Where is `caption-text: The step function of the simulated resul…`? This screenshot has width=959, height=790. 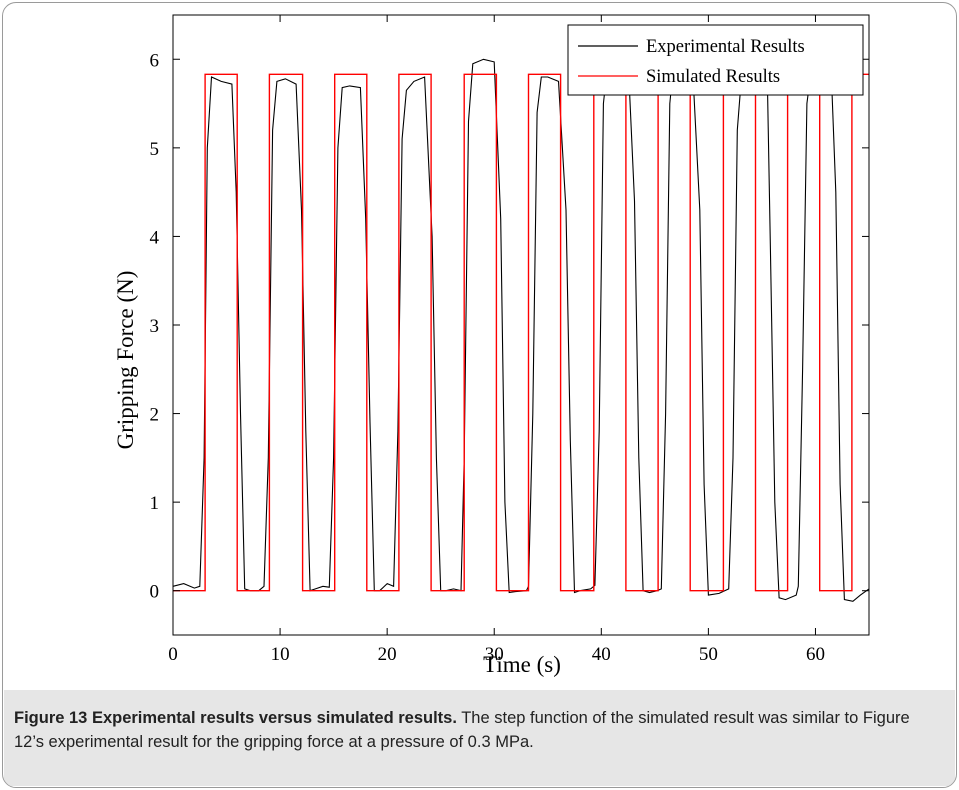 caption-text: The step function of the simulated resul… is located at coordinates (462, 730).